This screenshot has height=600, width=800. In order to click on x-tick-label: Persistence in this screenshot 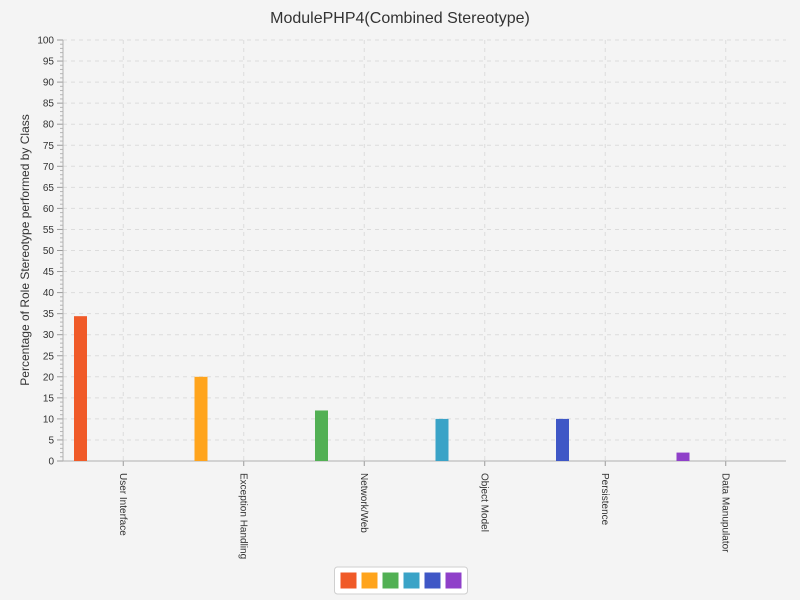, I will do `click(604, 499)`.